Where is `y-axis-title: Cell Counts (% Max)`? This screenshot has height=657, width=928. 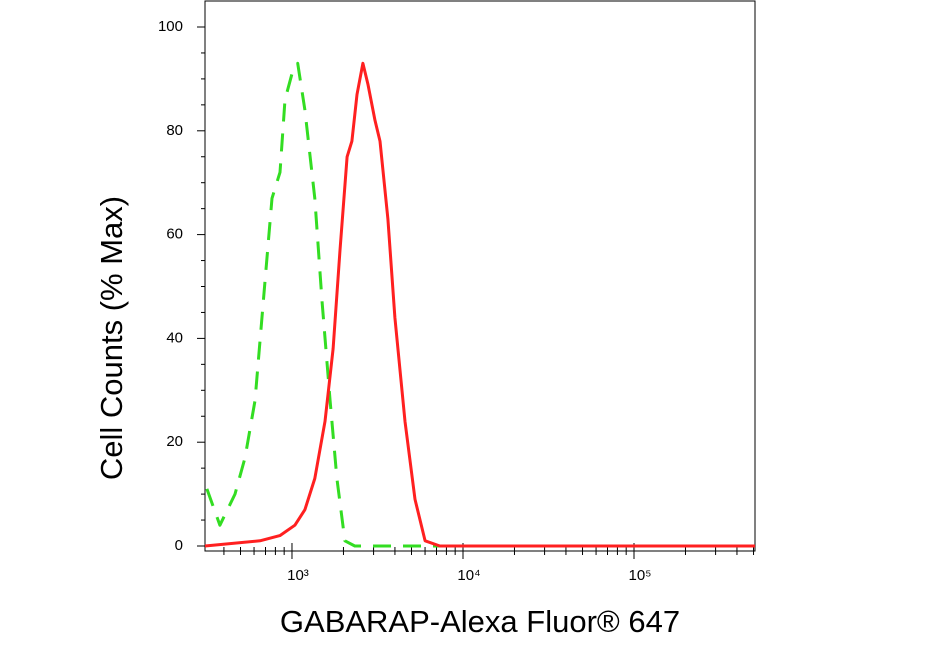 y-axis-title: Cell Counts (% Max) is located at coordinates (111, 338).